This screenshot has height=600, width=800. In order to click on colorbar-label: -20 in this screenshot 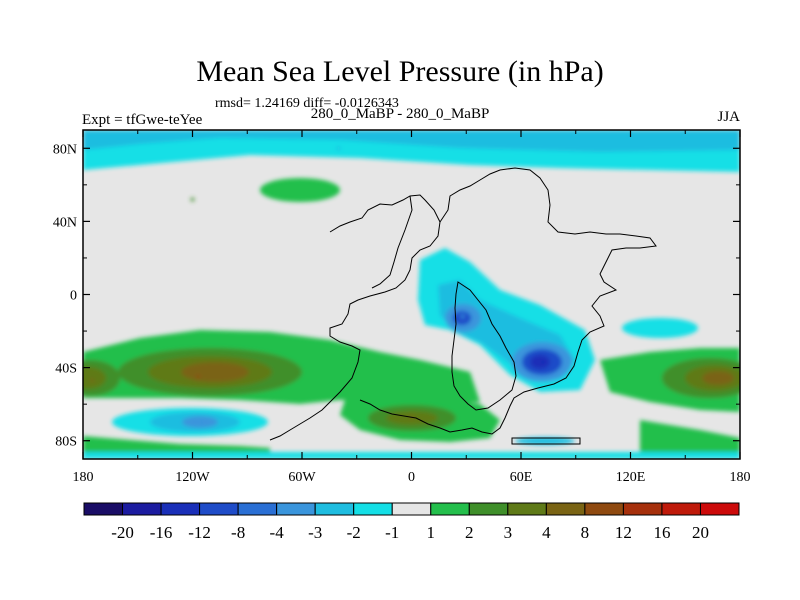, I will do `click(122, 532)`.